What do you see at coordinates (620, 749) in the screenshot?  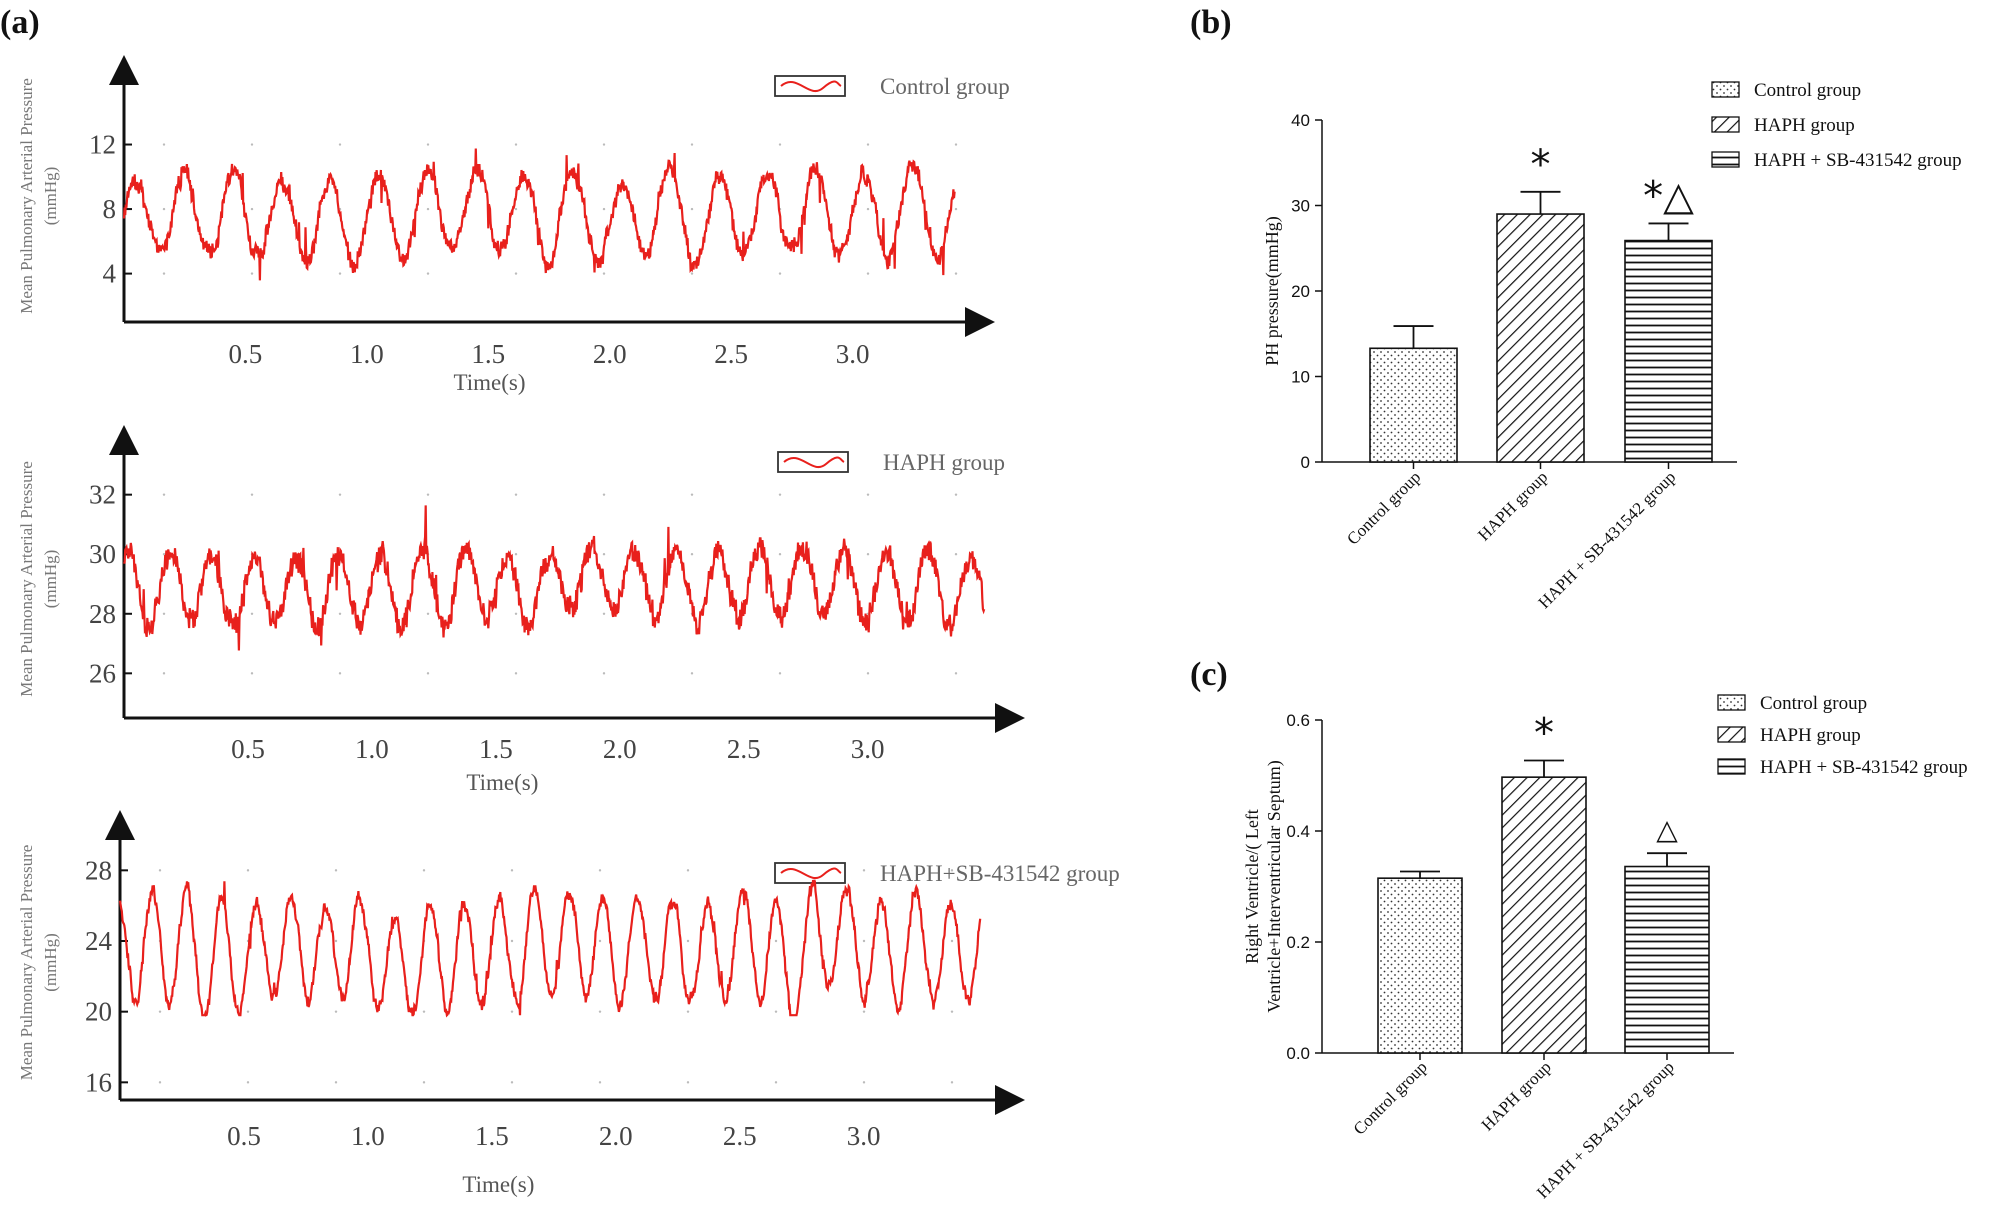 I see `x-tick-label: 2.0` at bounding box center [620, 749].